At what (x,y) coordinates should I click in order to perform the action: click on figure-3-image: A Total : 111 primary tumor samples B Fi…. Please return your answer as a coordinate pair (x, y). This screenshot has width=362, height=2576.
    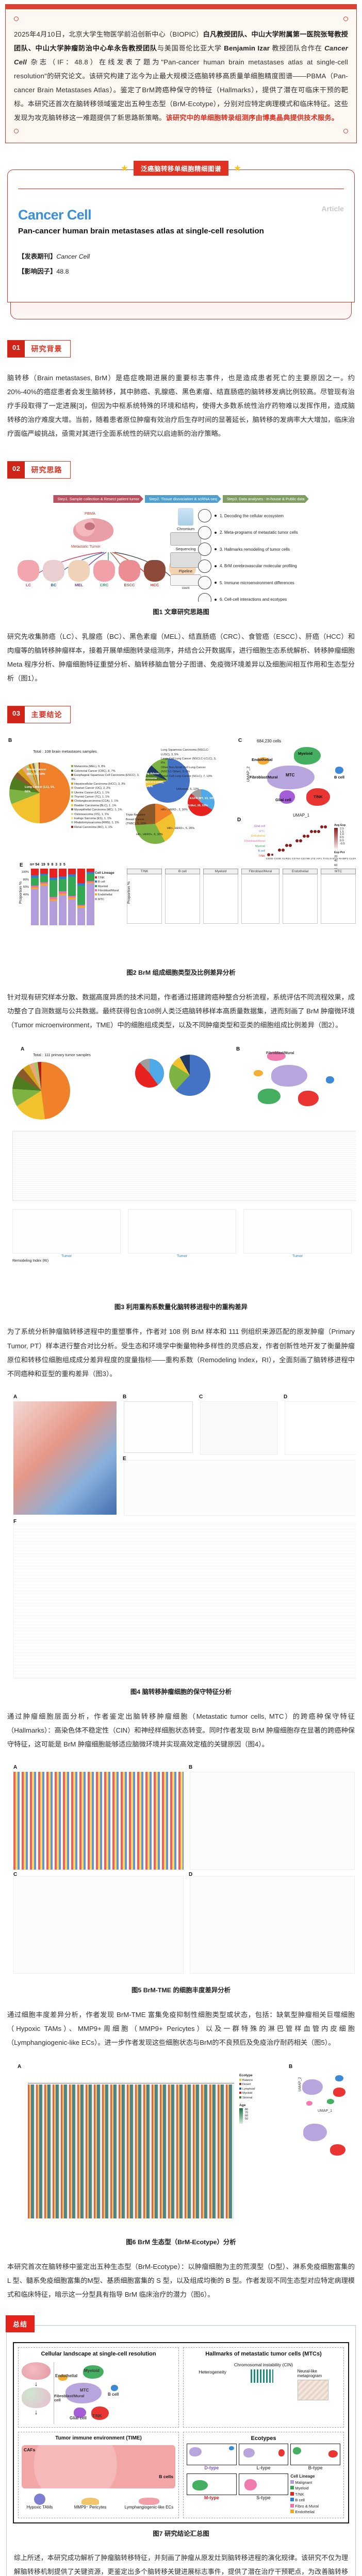
    Looking at the image, I should click on (181, 1170).